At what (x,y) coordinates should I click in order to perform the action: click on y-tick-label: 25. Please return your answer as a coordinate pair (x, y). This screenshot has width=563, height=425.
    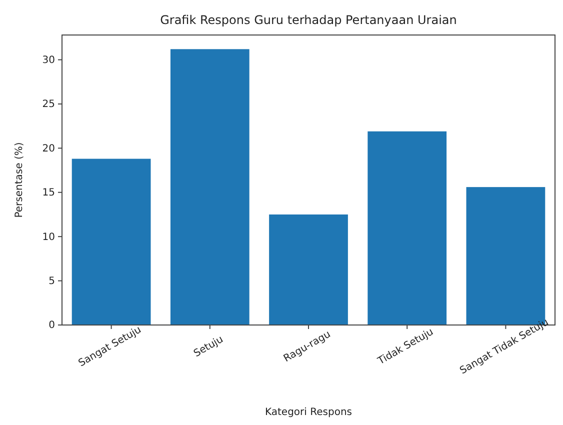
    Looking at the image, I should click on (48, 104).